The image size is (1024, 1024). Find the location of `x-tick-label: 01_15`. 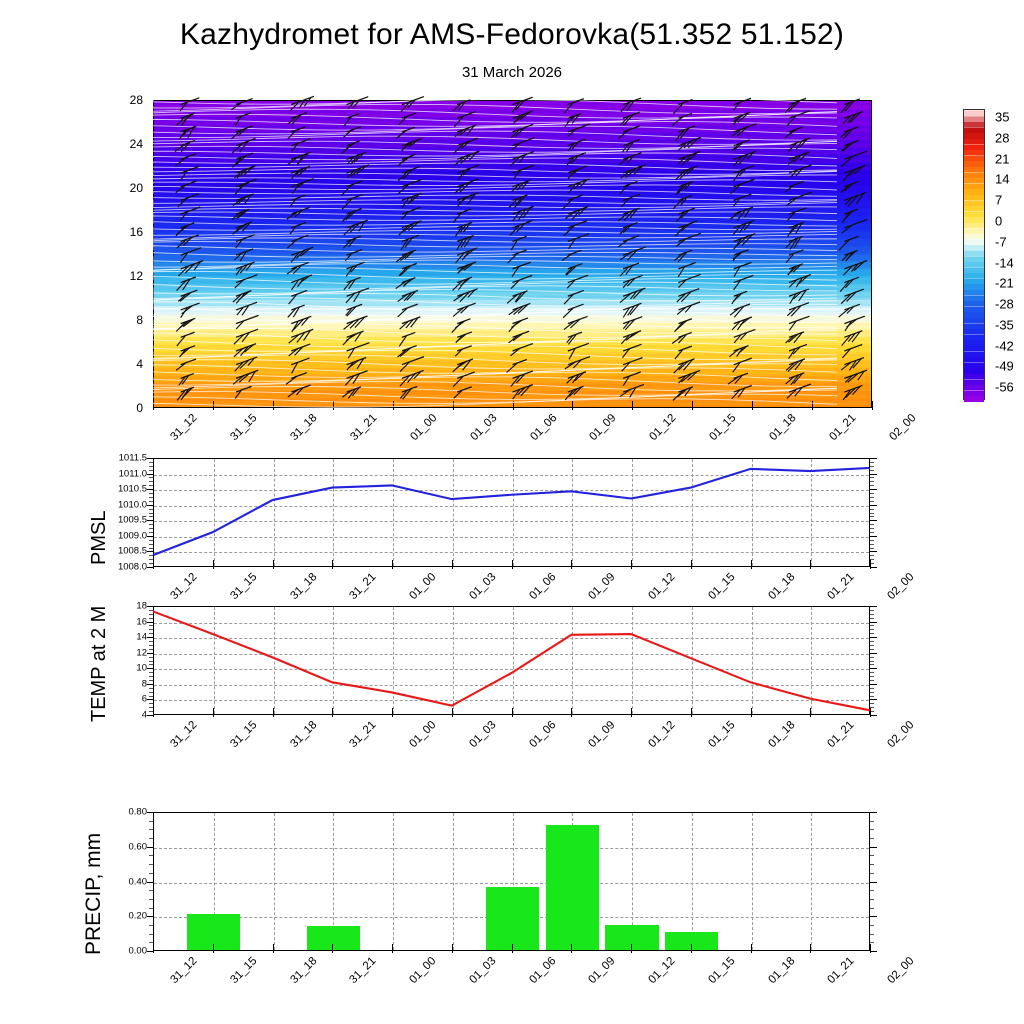

x-tick-label: 01_15 is located at coordinates (722, 587).